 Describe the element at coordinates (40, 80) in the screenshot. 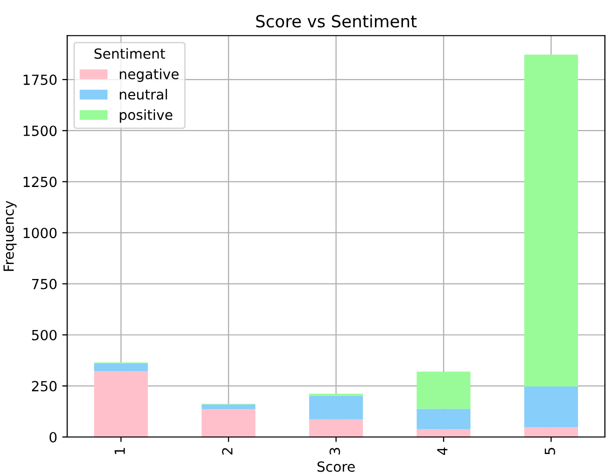

I see `y-tick-label: 1750` at that location.